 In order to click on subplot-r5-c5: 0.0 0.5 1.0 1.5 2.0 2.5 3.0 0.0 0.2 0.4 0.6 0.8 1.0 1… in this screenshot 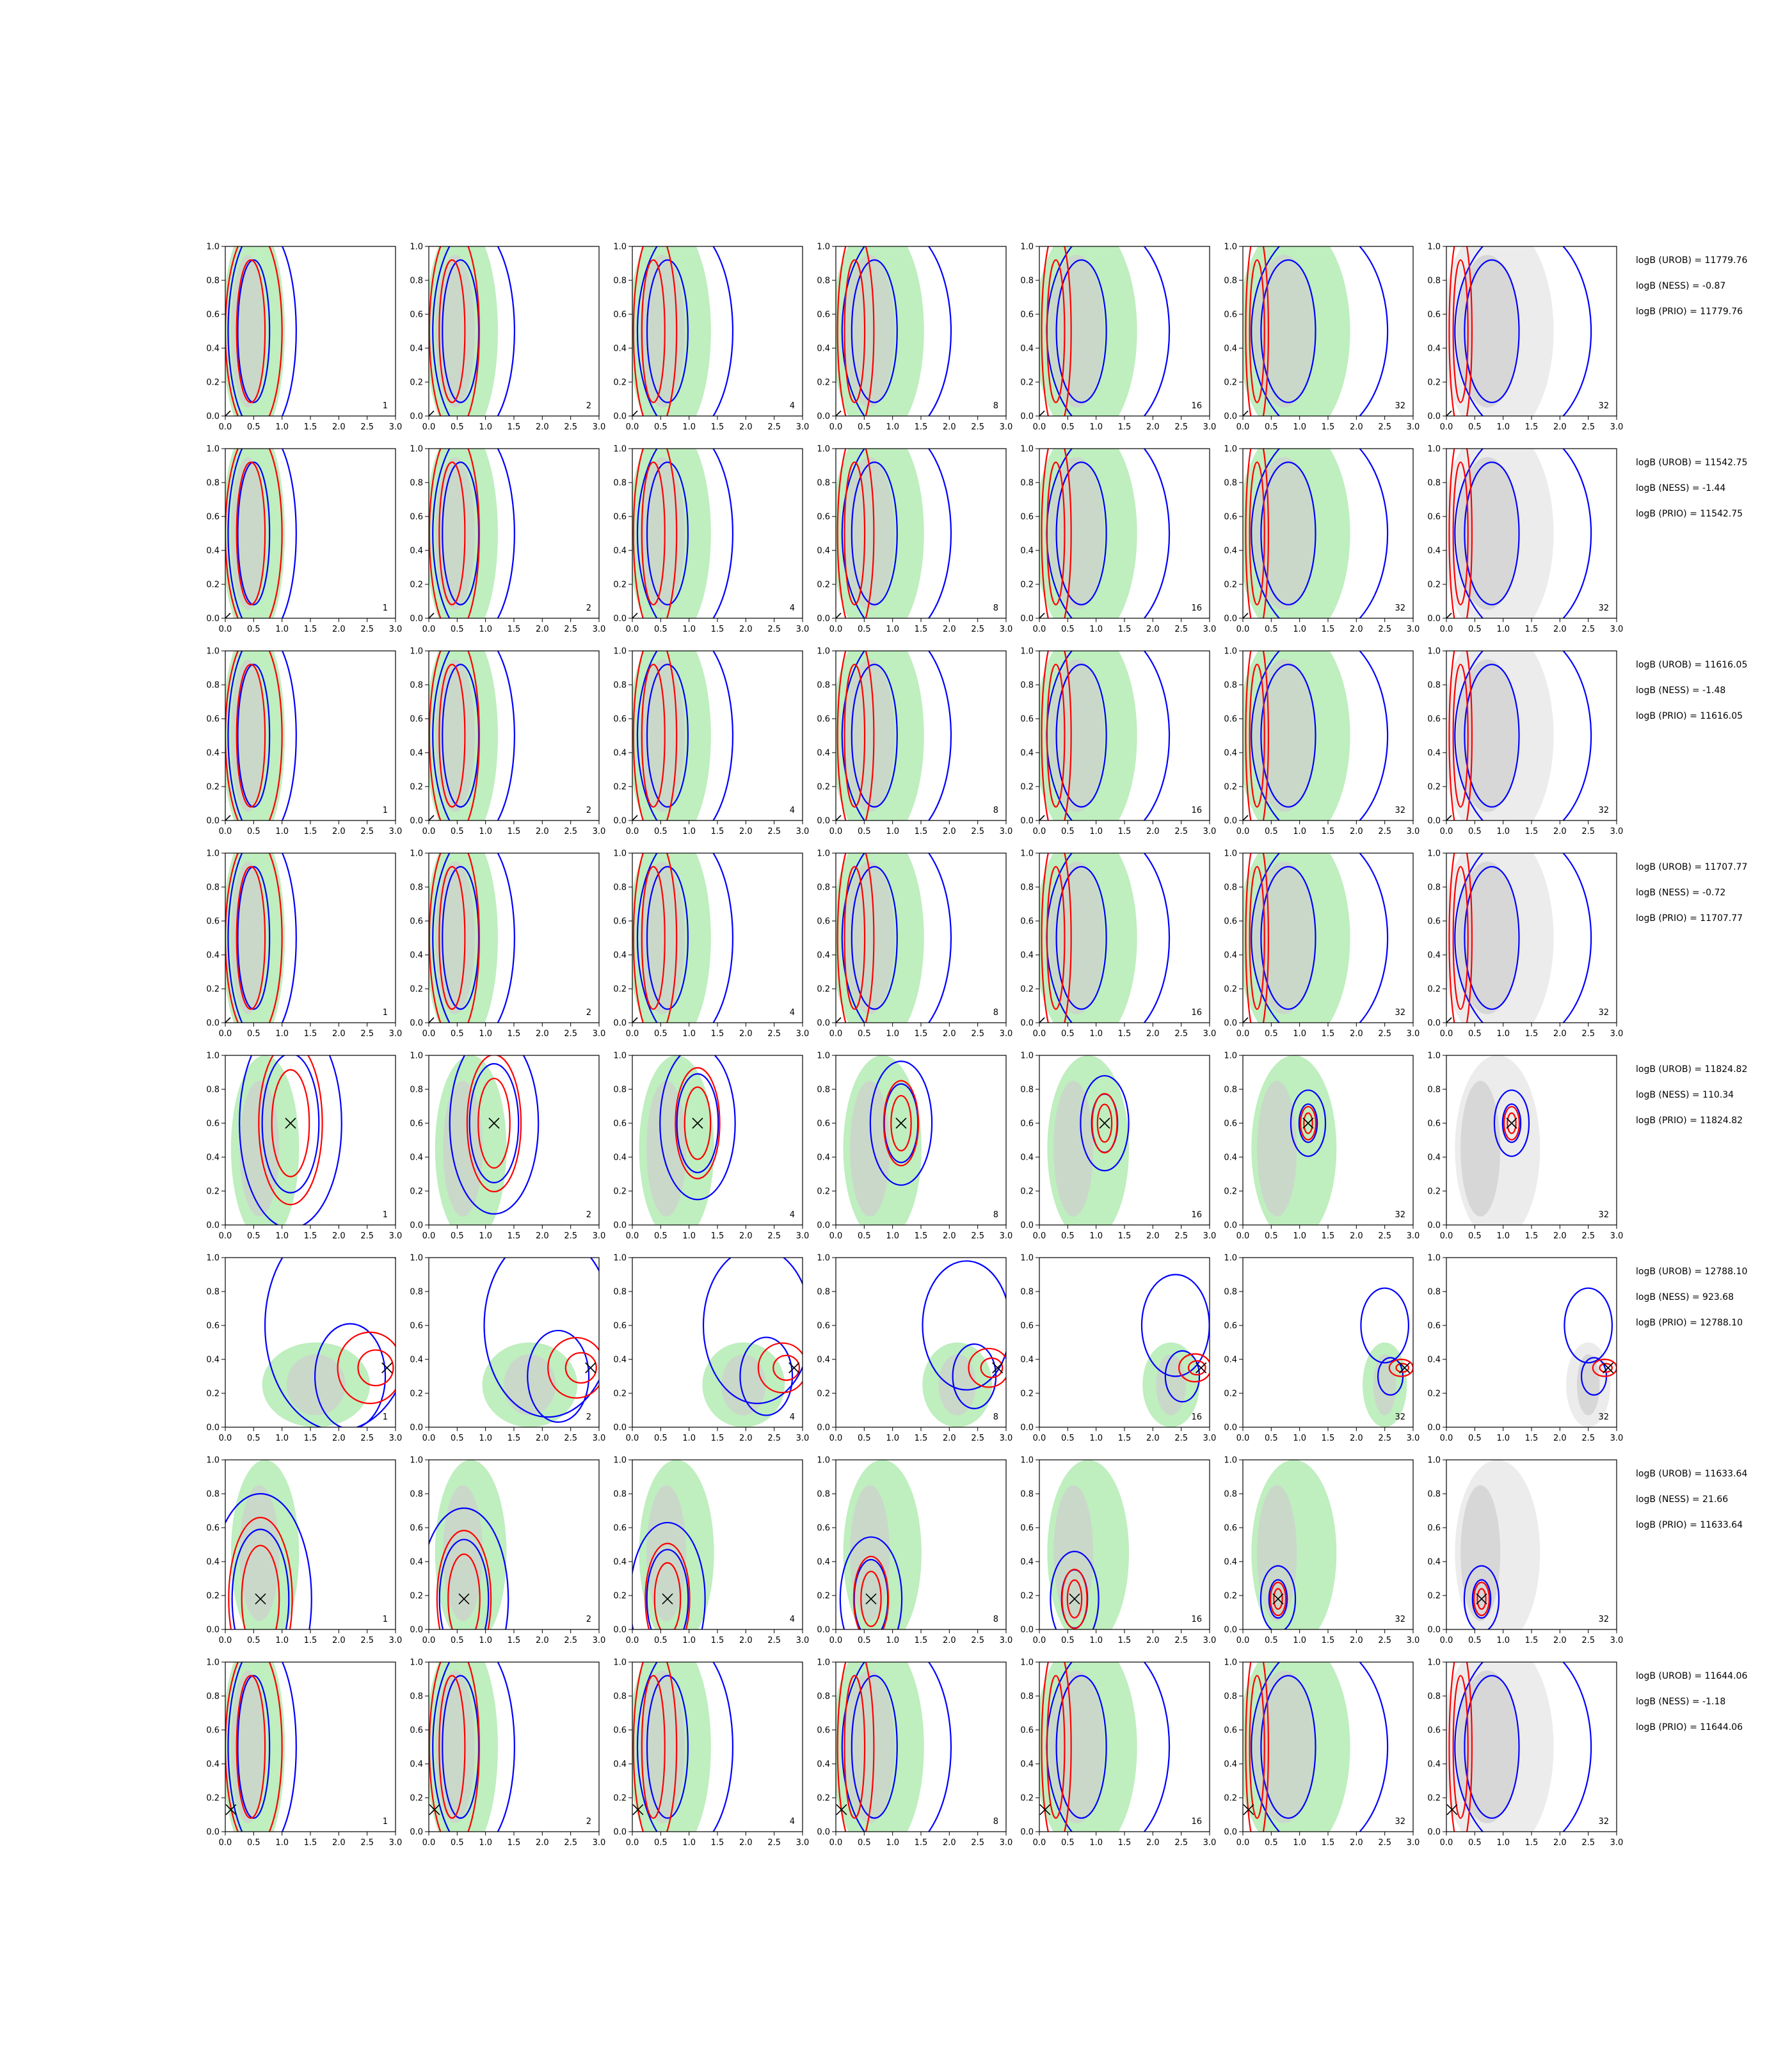, I will do `click(1118, 1147)`.